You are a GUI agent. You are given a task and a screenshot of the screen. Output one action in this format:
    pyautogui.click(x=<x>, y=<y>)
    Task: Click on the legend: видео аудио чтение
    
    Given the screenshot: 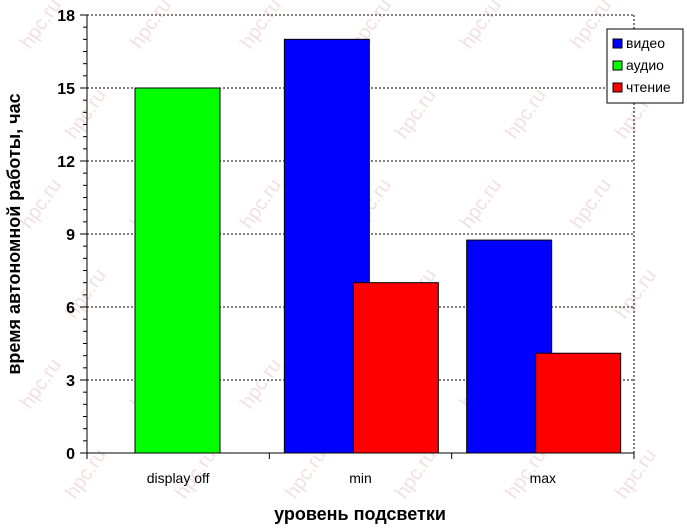 What is the action you would take?
    pyautogui.click(x=645, y=66)
    